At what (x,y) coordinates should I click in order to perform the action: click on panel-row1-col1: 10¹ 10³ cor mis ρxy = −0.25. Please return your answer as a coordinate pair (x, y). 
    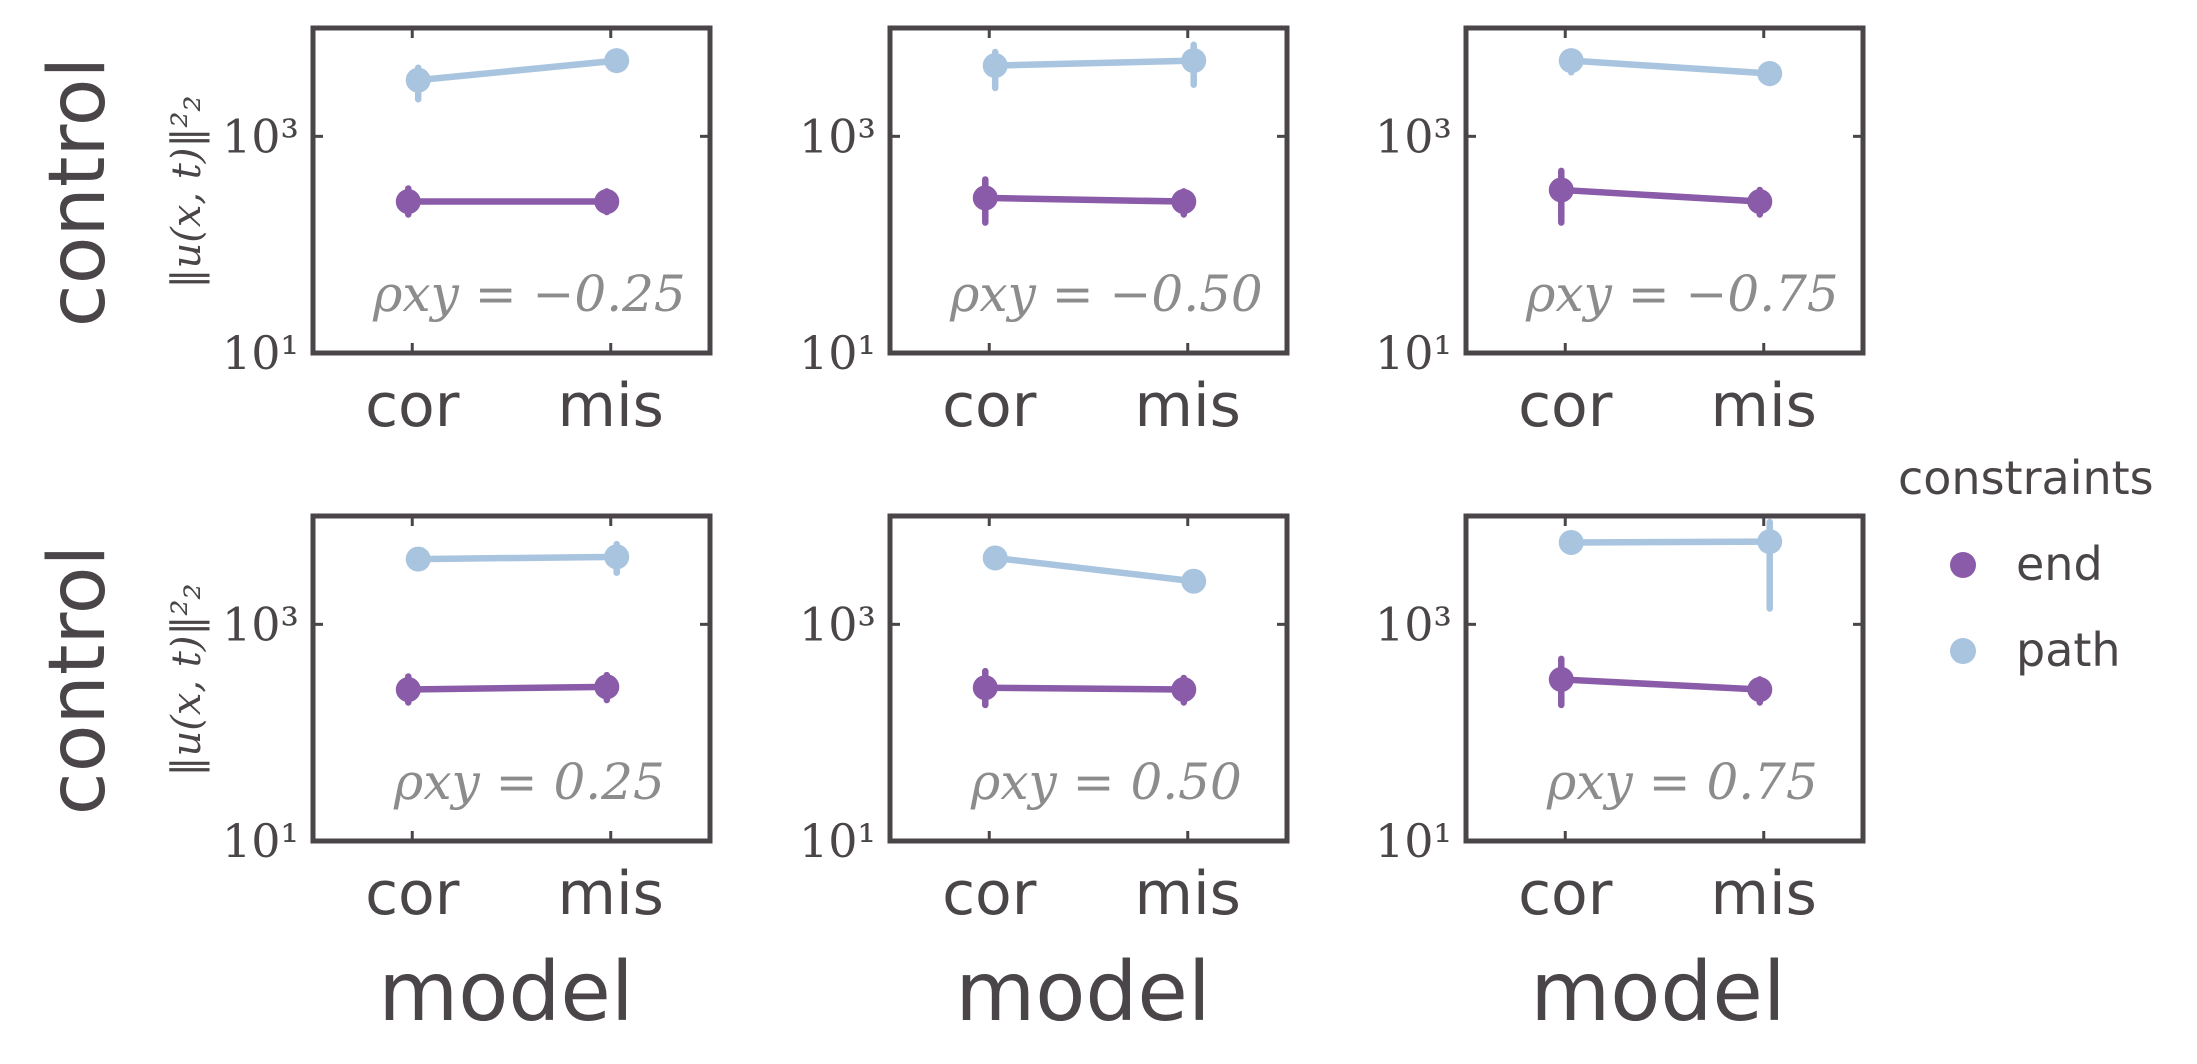
    Looking at the image, I should click on (467, 233).